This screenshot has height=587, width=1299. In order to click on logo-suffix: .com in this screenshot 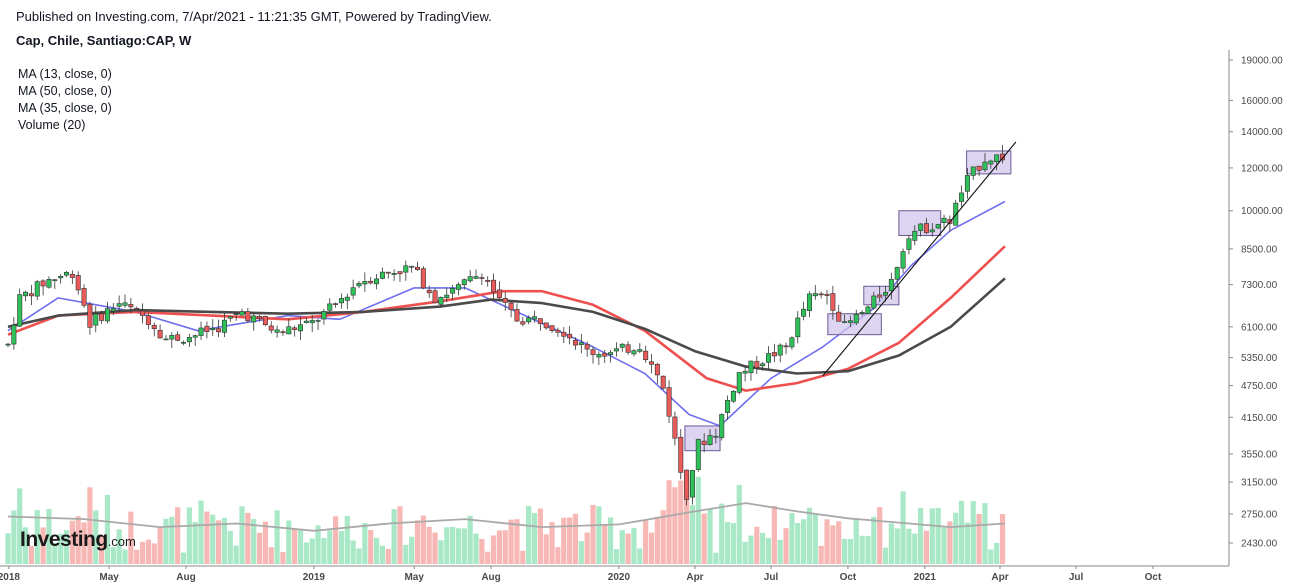, I will do `click(121, 541)`.